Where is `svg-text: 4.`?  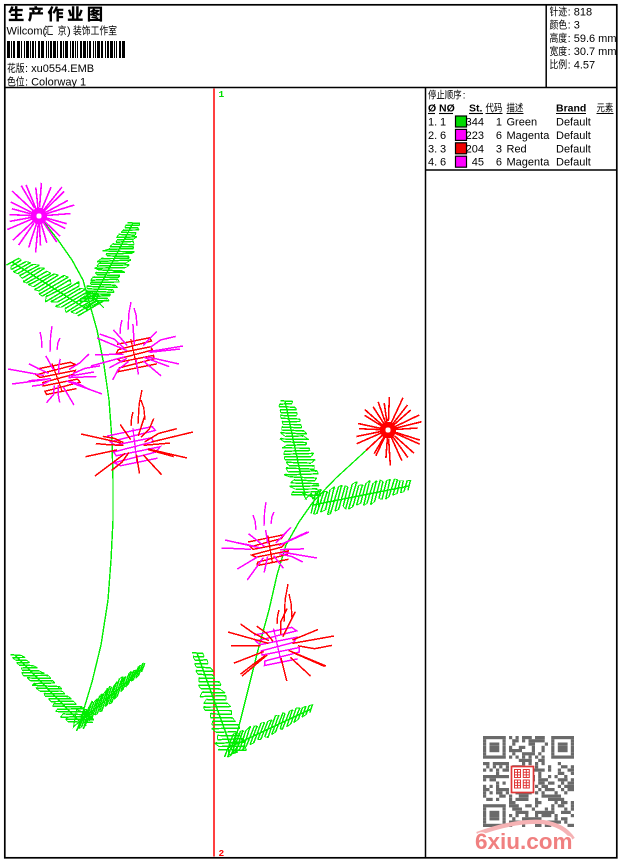
svg-text: 4. is located at coordinates (432, 163).